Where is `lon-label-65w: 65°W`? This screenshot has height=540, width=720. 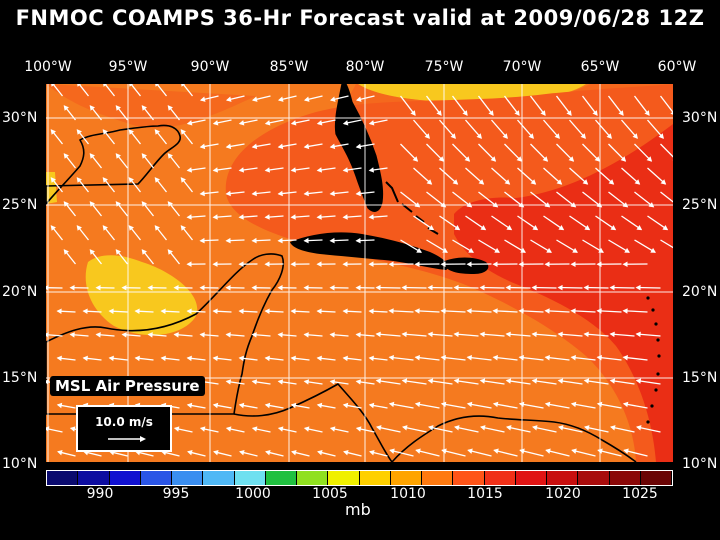 lon-label-65w: 65°W is located at coordinates (600, 67).